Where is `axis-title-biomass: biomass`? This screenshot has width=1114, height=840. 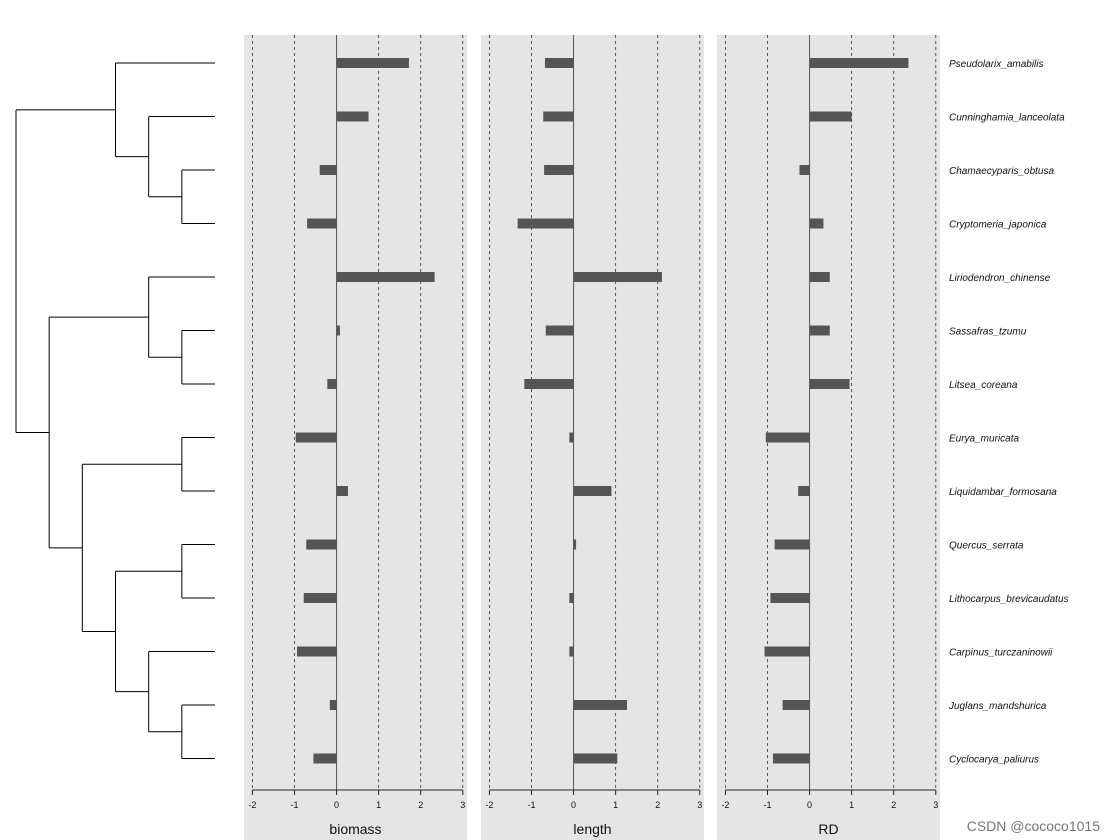
axis-title-biomass: biomass is located at coordinates (355, 829).